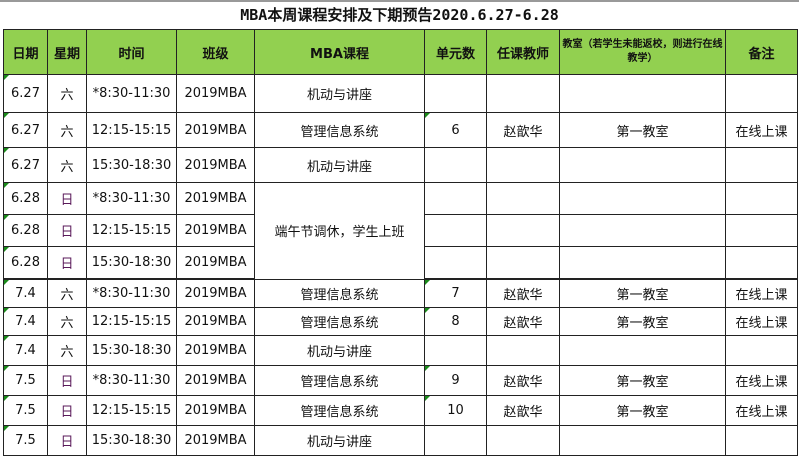  Describe the element at coordinates (455, 130) in the screenshot. I see `cell-units: 6` at that location.